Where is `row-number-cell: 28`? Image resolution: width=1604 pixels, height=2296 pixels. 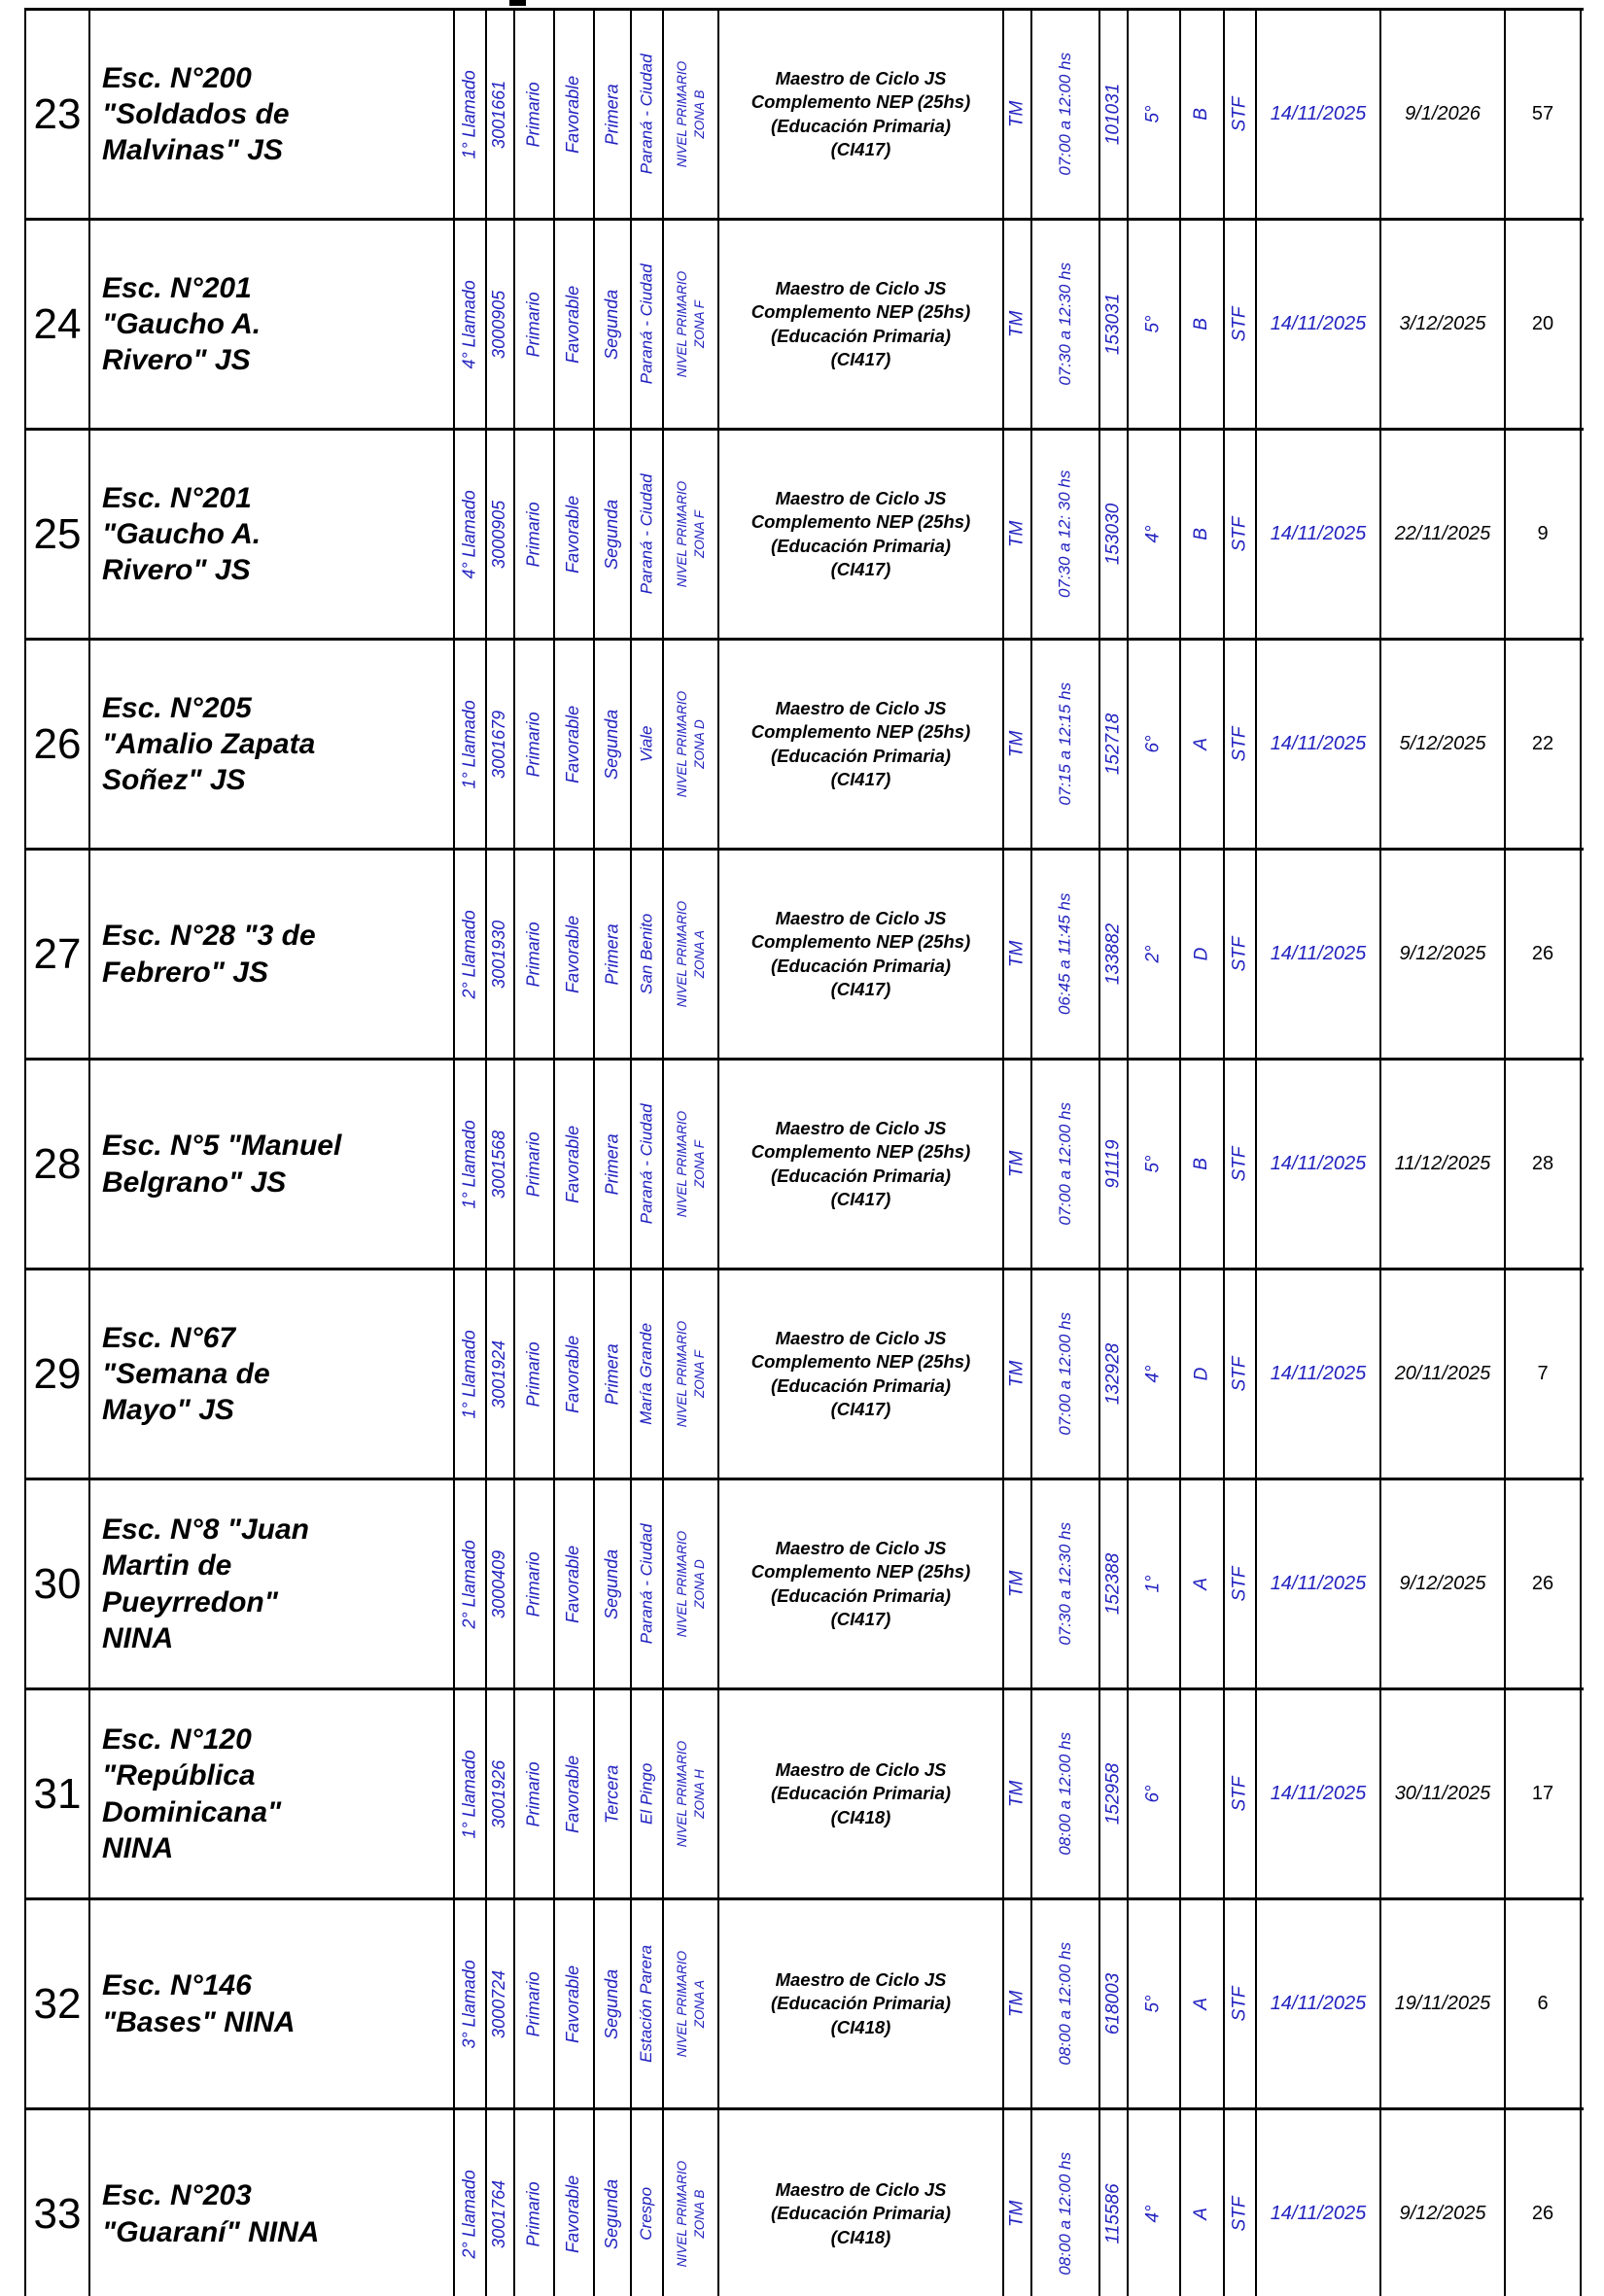 row-number-cell: 28 is located at coordinates (58, 1164).